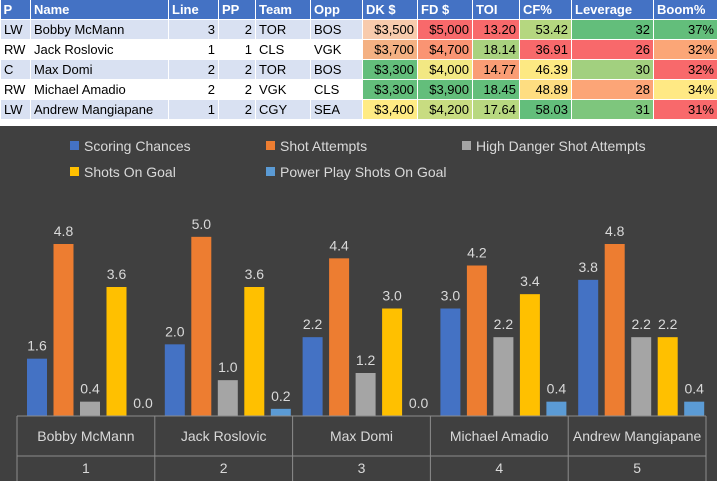 The width and height of the screenshot is (717, 481). What do you see at coordinates (390, 49) in the screenshot?
I see `cell-dk: $3,700` at bounding box center [390, 49].